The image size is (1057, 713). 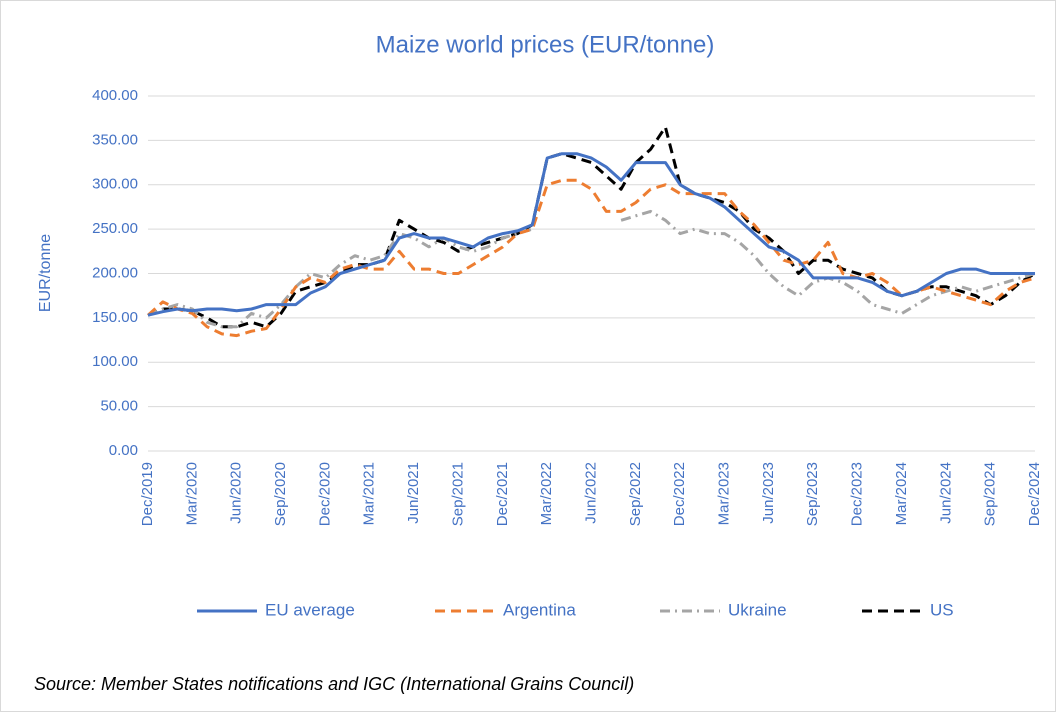 I want to click on y-tick-label: 0.00, so click(x=123, y=450).